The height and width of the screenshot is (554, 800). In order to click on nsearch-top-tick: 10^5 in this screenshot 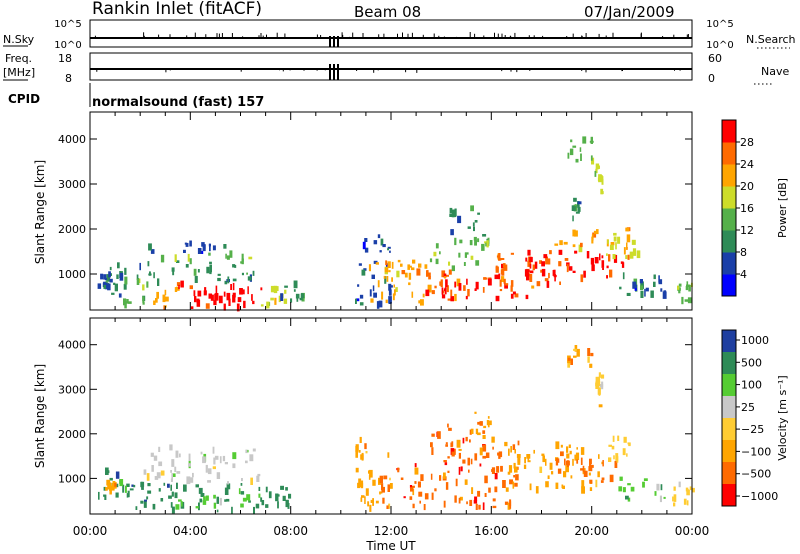, I will do `click(719, 24)`.